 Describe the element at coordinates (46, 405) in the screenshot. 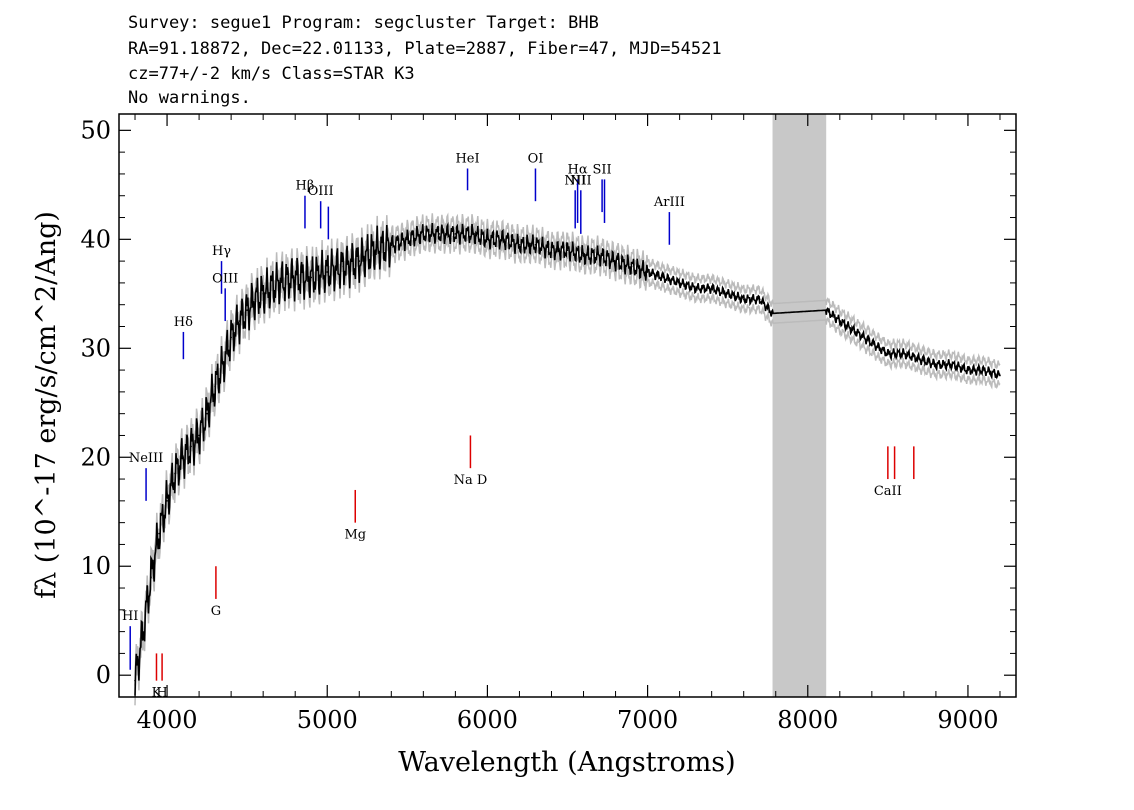

I see `y-axis-label: fλ (10^-17 erg/s/cm^2/Ang)` at that location.